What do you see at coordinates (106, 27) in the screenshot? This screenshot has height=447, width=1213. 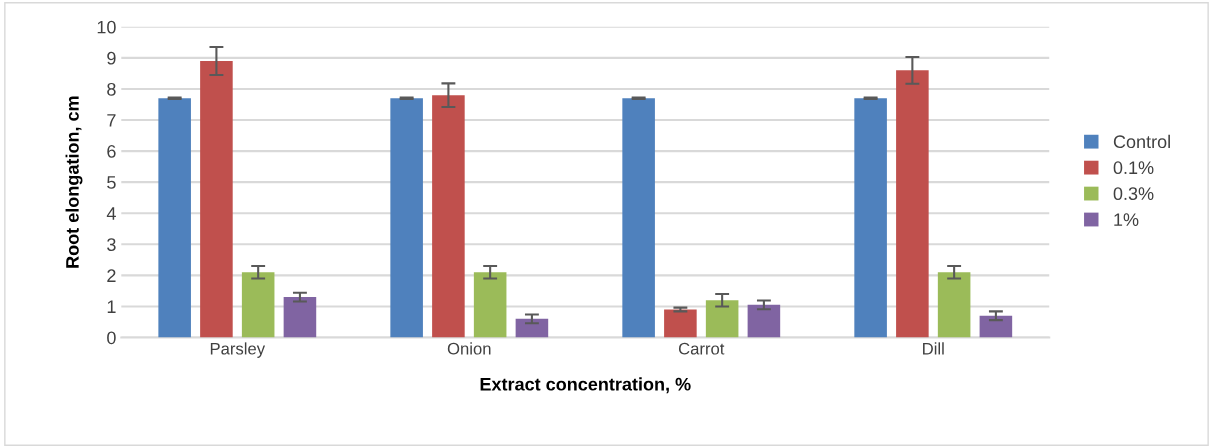 I see `y-tick-label: 10` at bounding box center [106, 27].